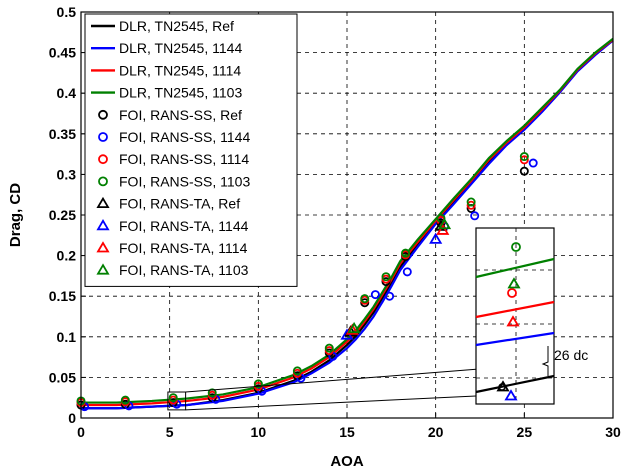 This screenshot has height=472, width=636. I want to click on x-tick-label: 15, so click(347, 432).